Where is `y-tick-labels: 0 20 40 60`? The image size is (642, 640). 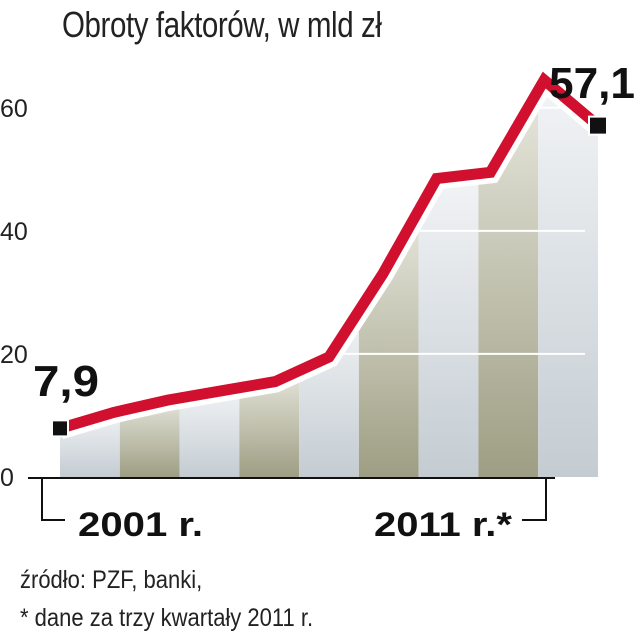
y-tick-labels: 0 20 40 60 is located at coordinates (14, 293).